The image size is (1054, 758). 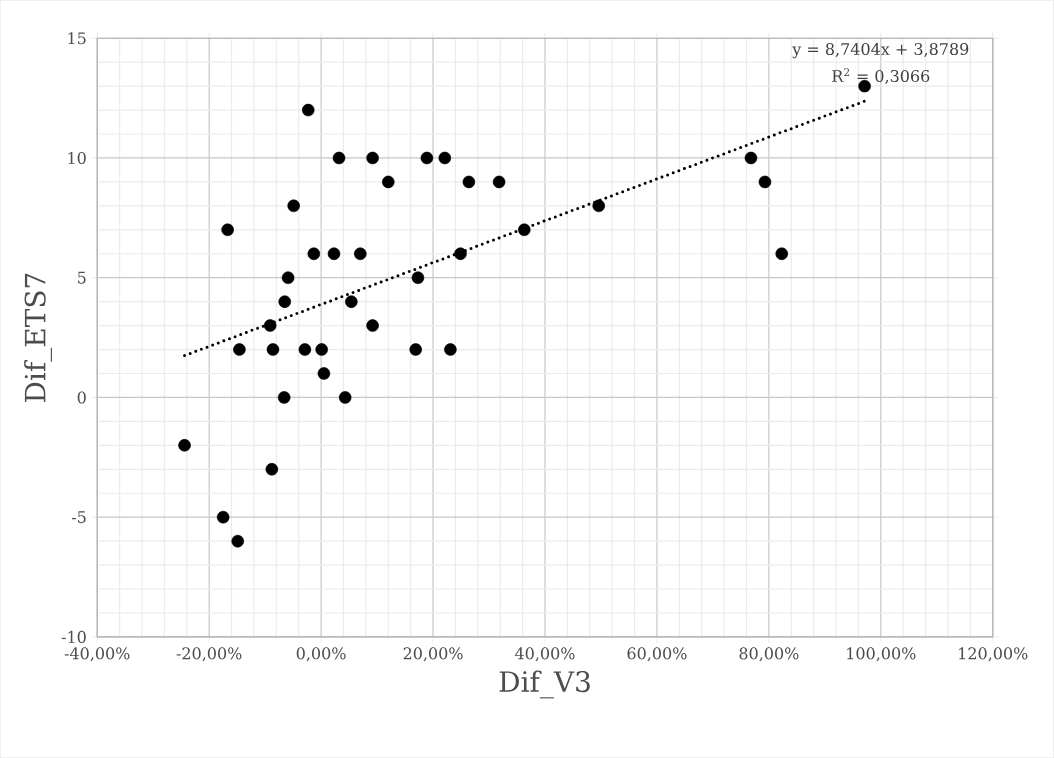 I want to click on x-tick-label: 0,00%, so click(x=321, y=654).